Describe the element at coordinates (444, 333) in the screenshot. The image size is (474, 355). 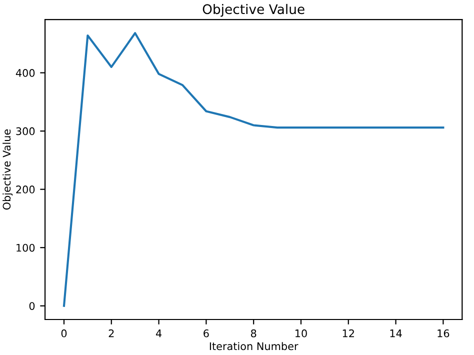
I see `x-tick-label: 16` at that location.